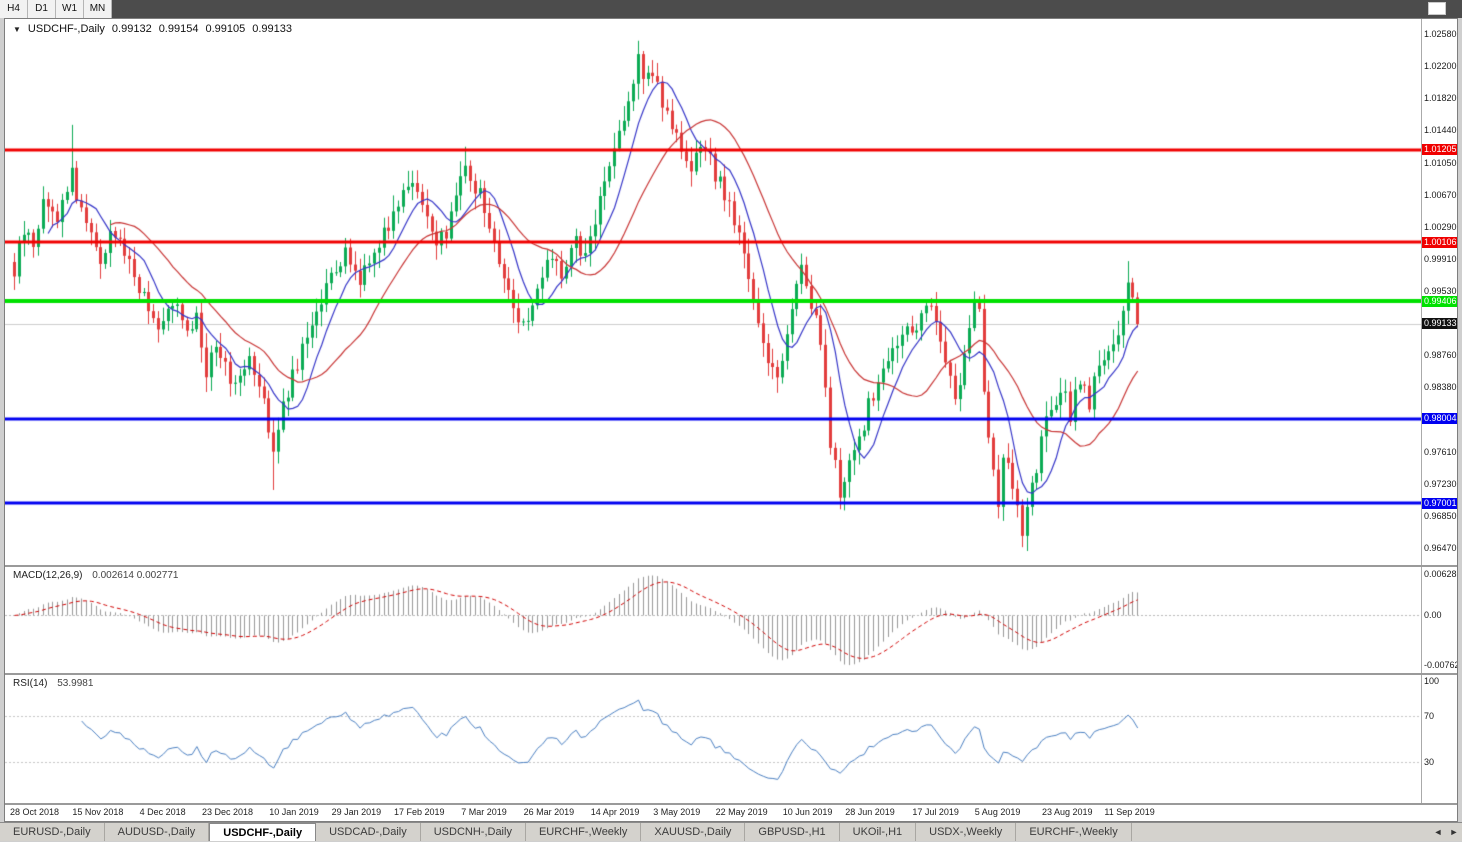 Image resolution: width=1462 pixels, height=842 pixels. Describe the element at coordinates (1440, 355) in the screenshot. I see `price-axis-tick: 0.98760` at that location.